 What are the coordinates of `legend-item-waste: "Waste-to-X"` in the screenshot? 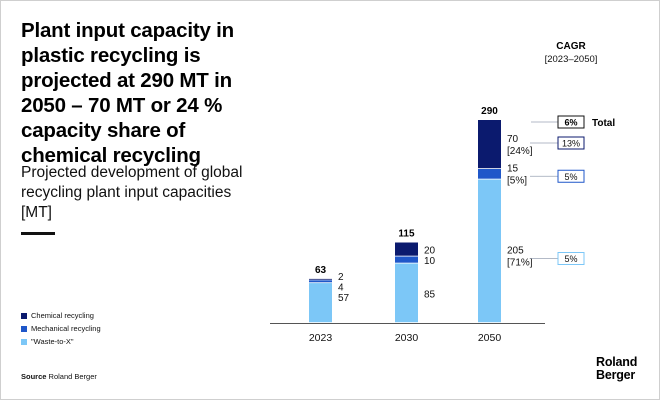 It's located at (61, 341).